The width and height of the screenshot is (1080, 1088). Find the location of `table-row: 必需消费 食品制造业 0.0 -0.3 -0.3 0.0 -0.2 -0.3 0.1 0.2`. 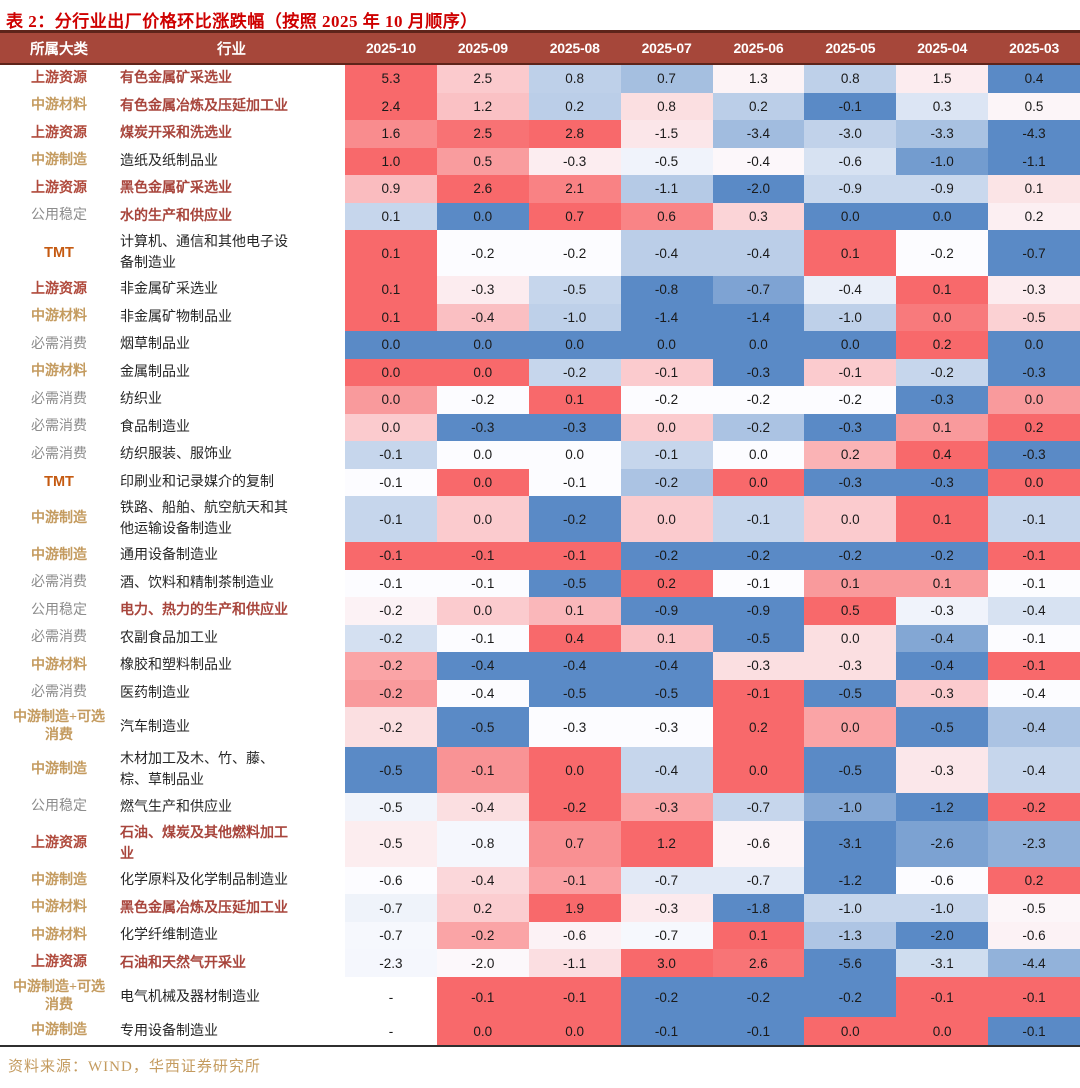

table-row: 必需消费 食品制造业 0.0 -0.3 -0.3 0.0 -0.2 -0.3 0.1 0.2 is located at coordinates (540, 427).